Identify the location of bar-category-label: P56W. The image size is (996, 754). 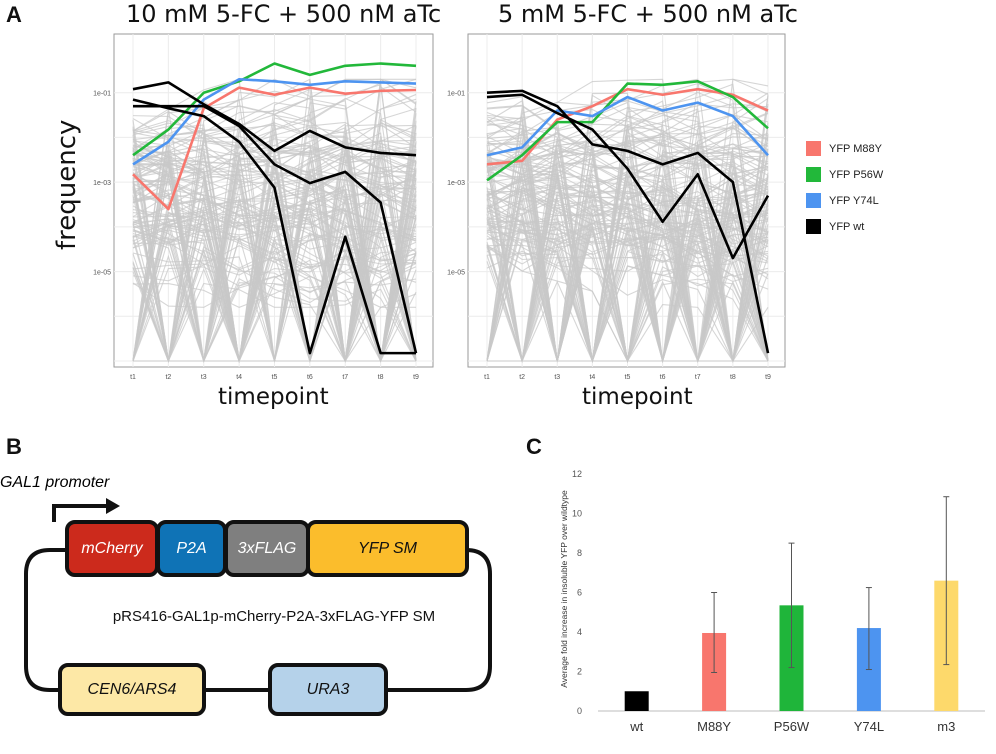
(792, 726).